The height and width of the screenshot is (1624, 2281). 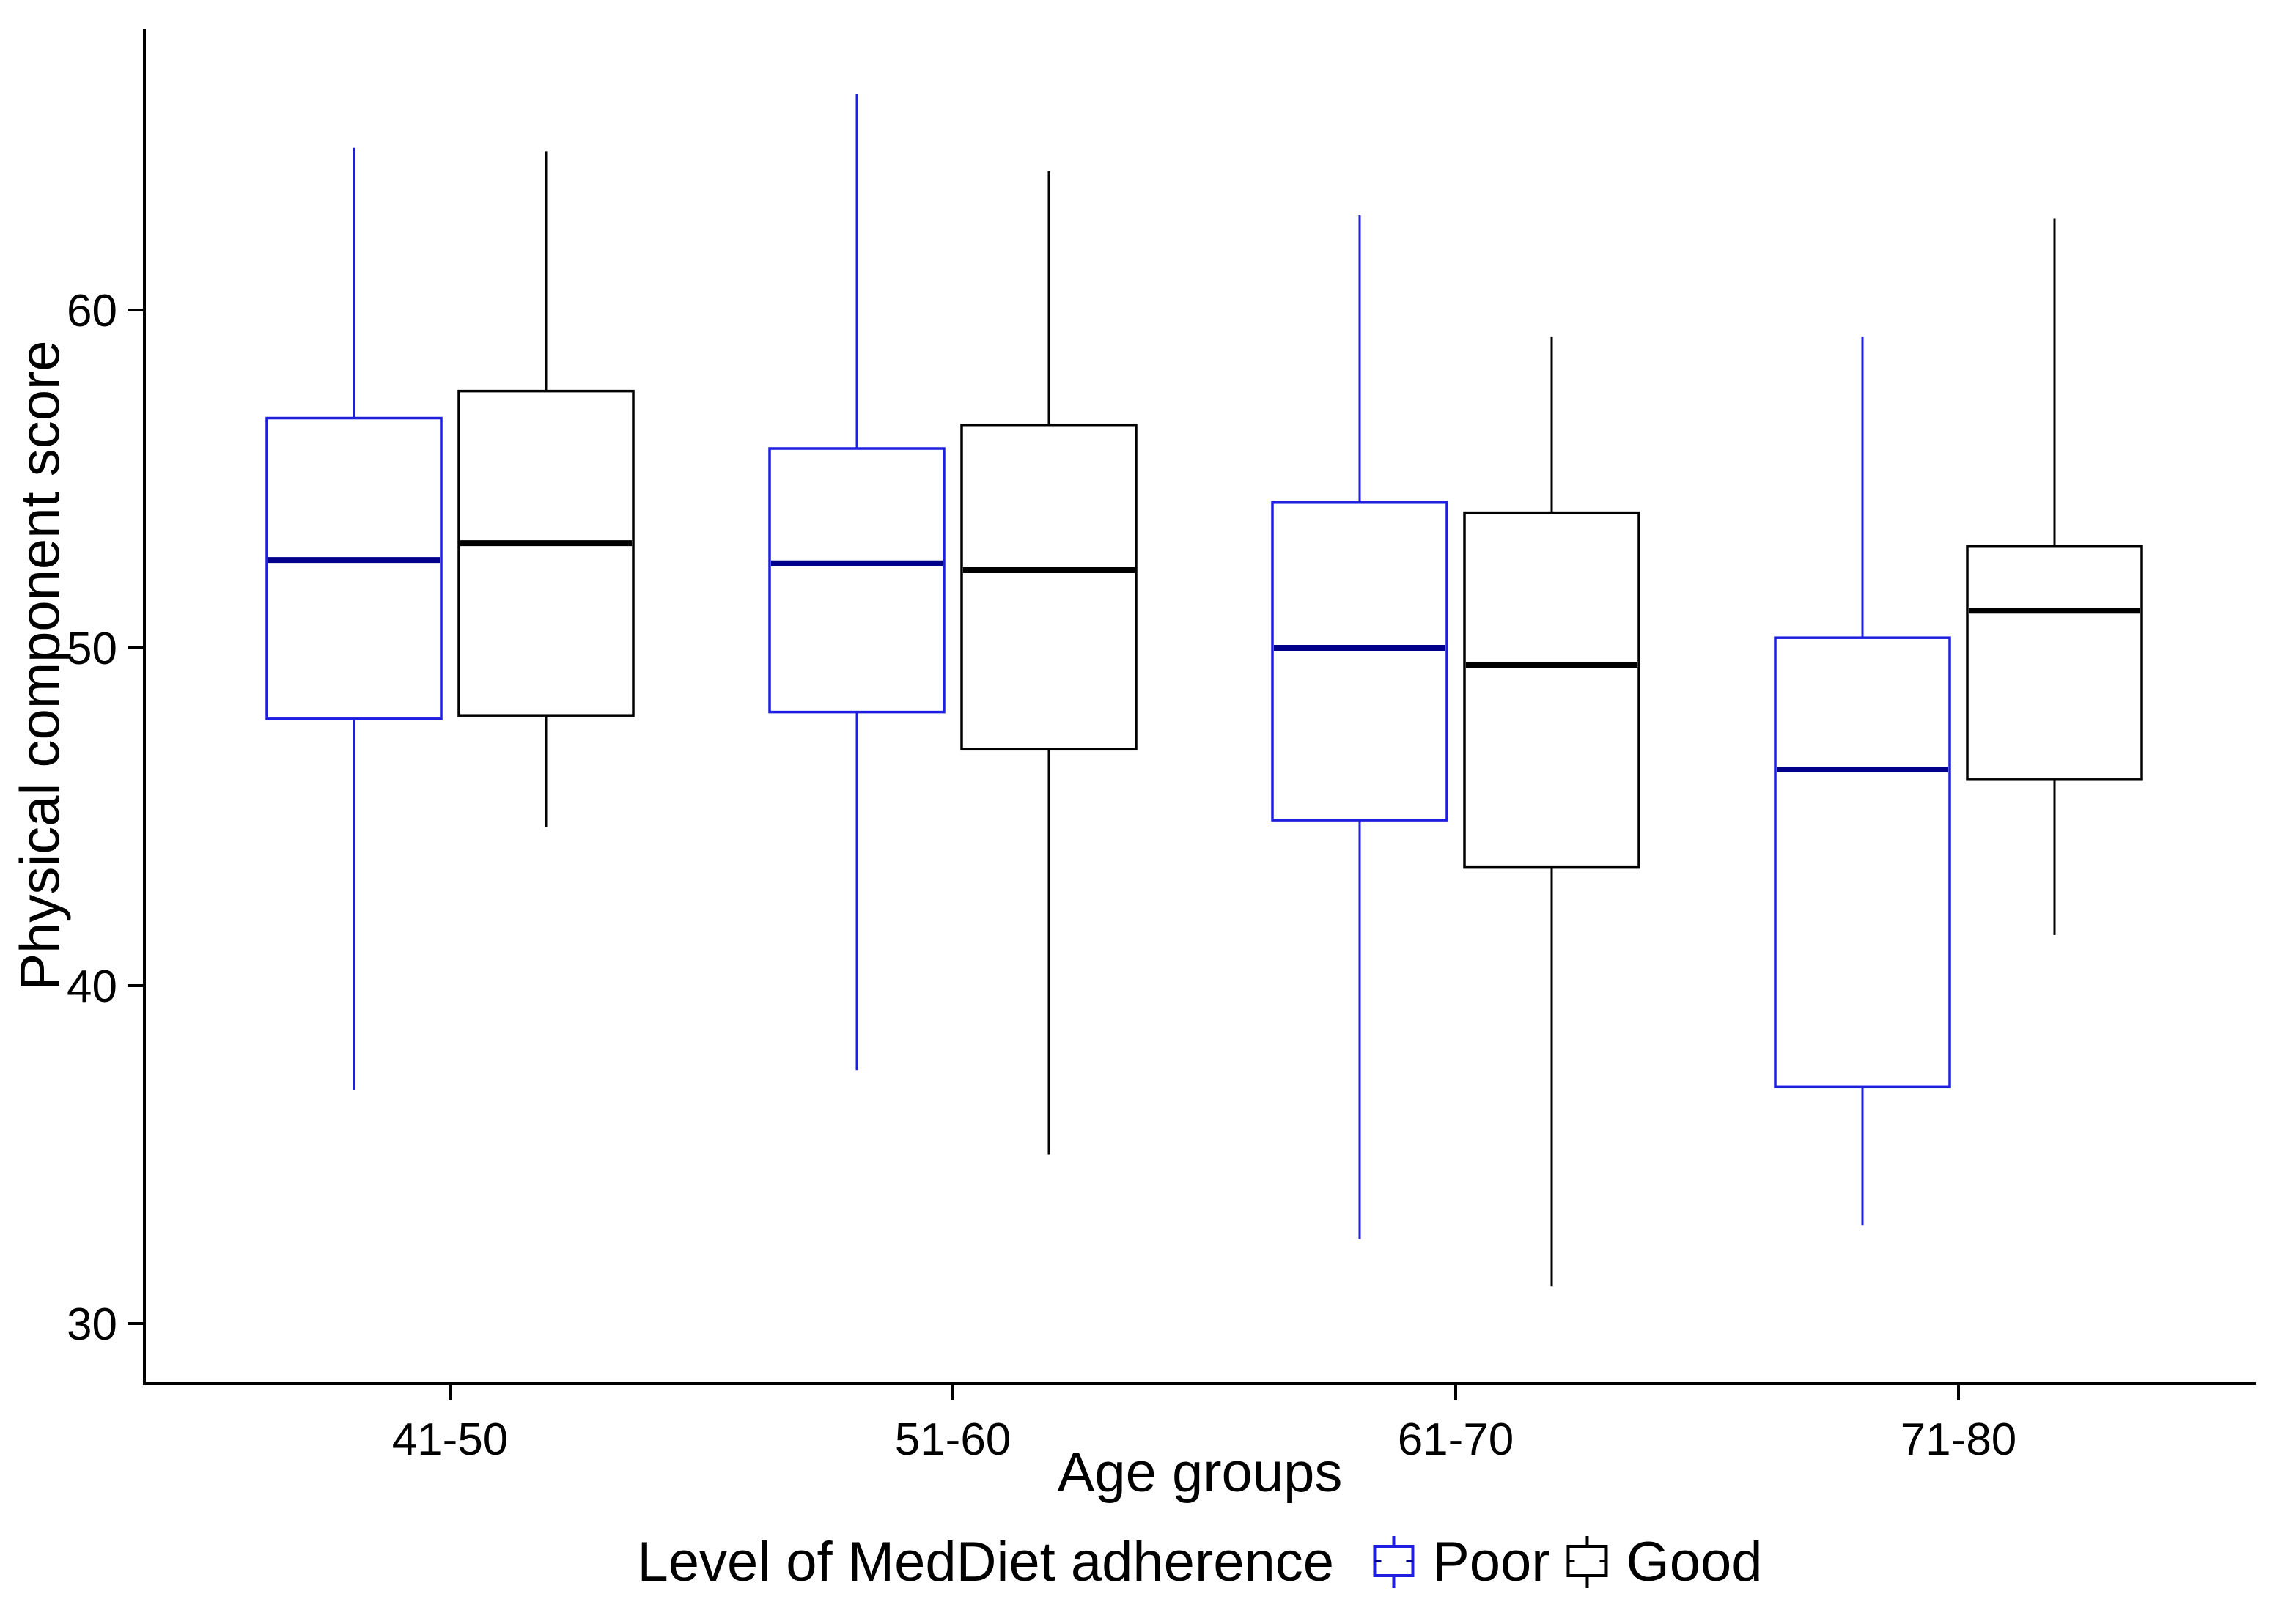 What do you see at coordinates (92, 987) in the screenshot?
I see `y-tick-label-40: 40` at bounding box center [92, 987].